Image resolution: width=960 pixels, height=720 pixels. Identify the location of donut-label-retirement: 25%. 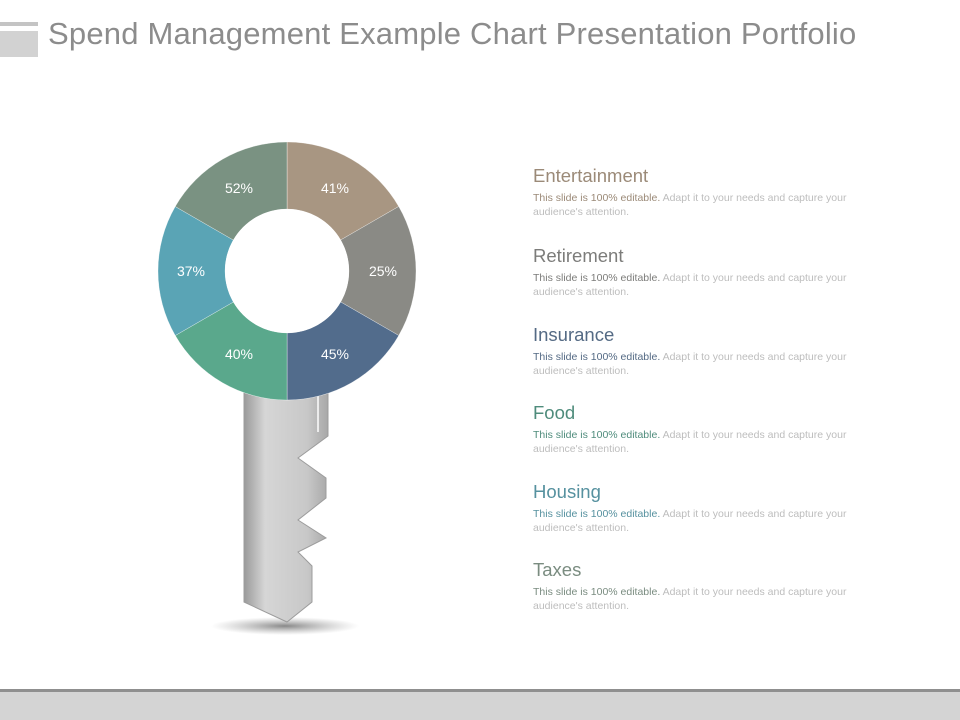
(383, 271).